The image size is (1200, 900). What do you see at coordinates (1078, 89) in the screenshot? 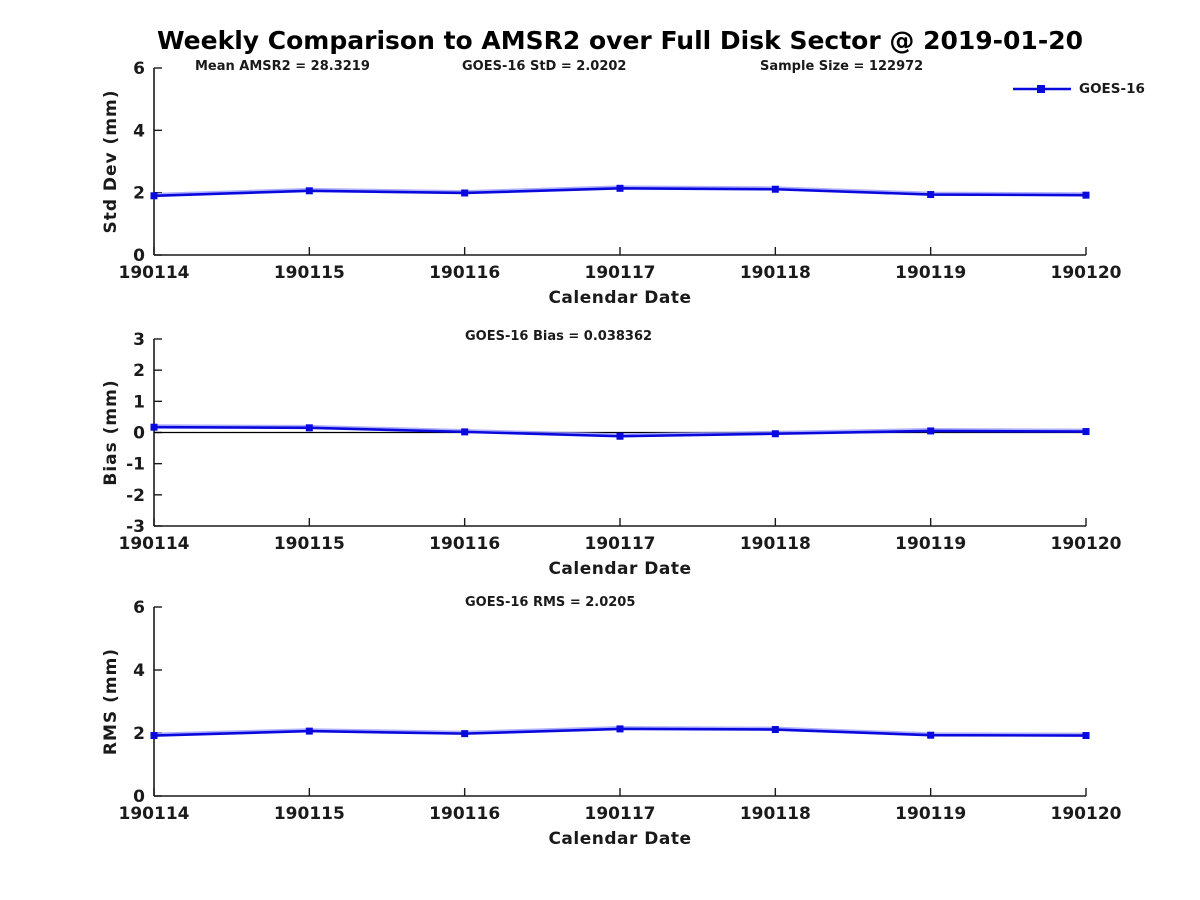
I see `legend: GOES-16` at bounding box center [1078, 89].